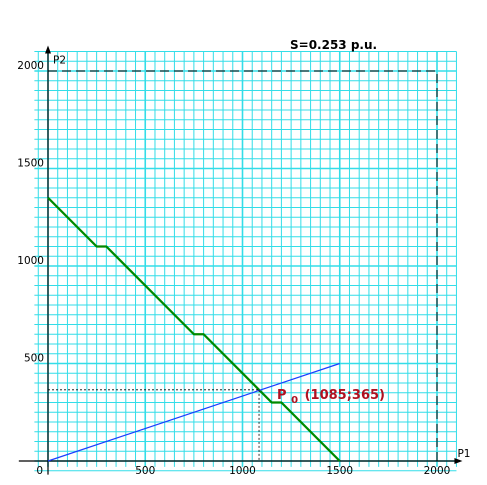 Image resolution: width=487 pixels, height=485 pixels. Describe the element at coordinates (145, 471) in the screenshot. I see `x-tick-label: 500` at that location.